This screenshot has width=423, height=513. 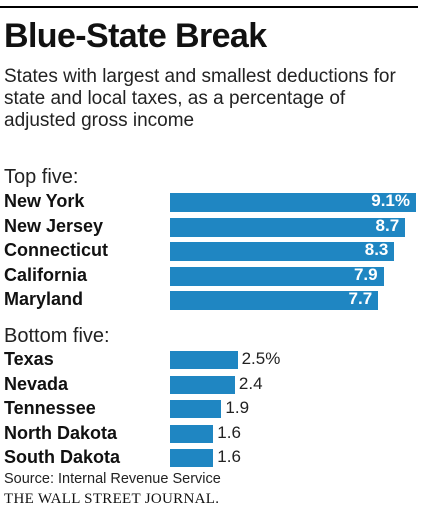 What do you see at coordinates (56, 250) in the screenshot?
I see `category-label: Connecticut` at bounding box center [56, 250].